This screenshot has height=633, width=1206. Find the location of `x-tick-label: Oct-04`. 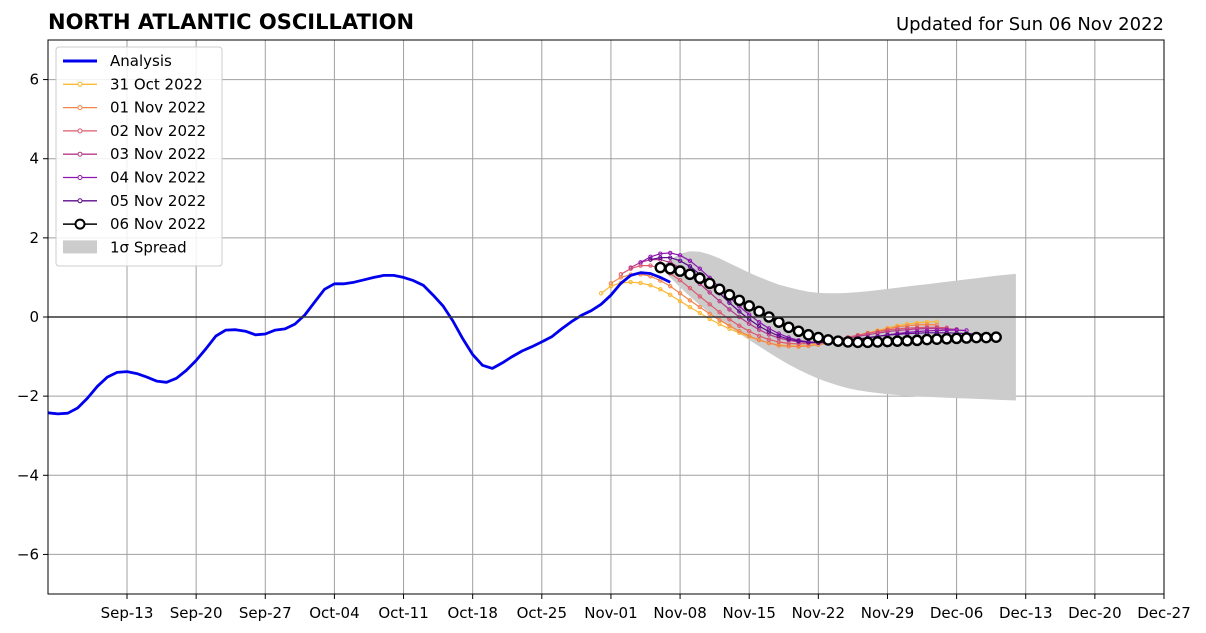

x-tick-label: Oct-04 is located at coordinates (334, 613).